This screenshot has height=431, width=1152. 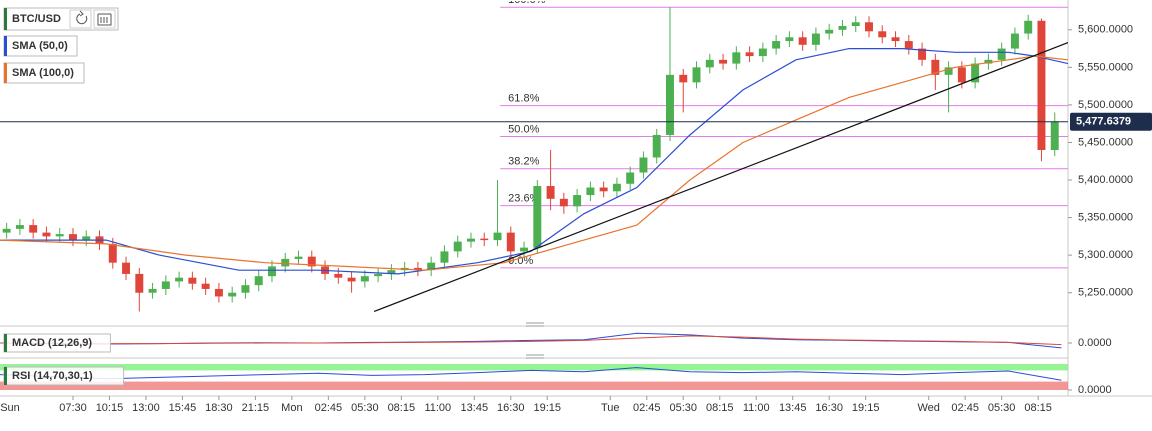 What do you see at coordinates (527, 3) in the screenshot?
I see `fib-label: 100.0%` at bounding box center [527, 3].